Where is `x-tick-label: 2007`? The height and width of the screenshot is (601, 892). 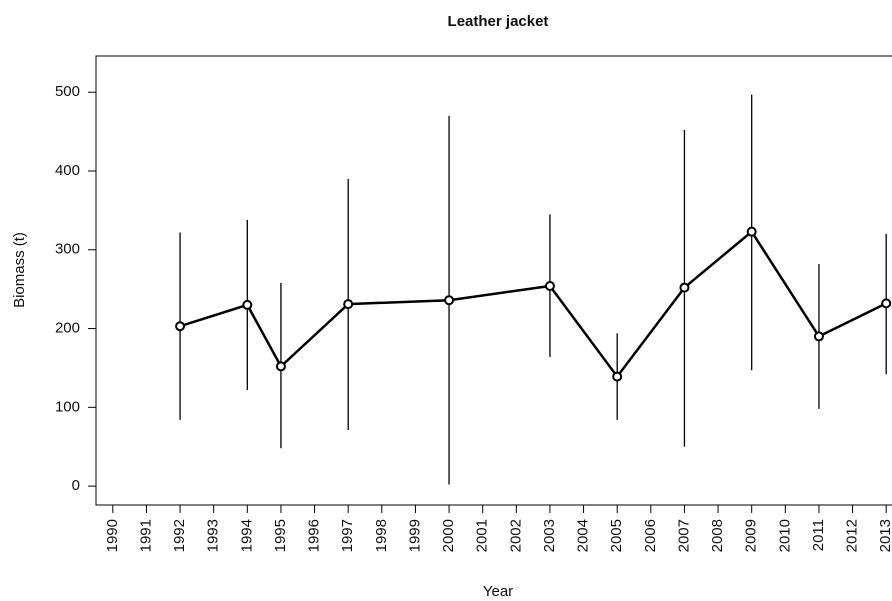 x-tick-label: 2007 is located at coordinates (683, 535).